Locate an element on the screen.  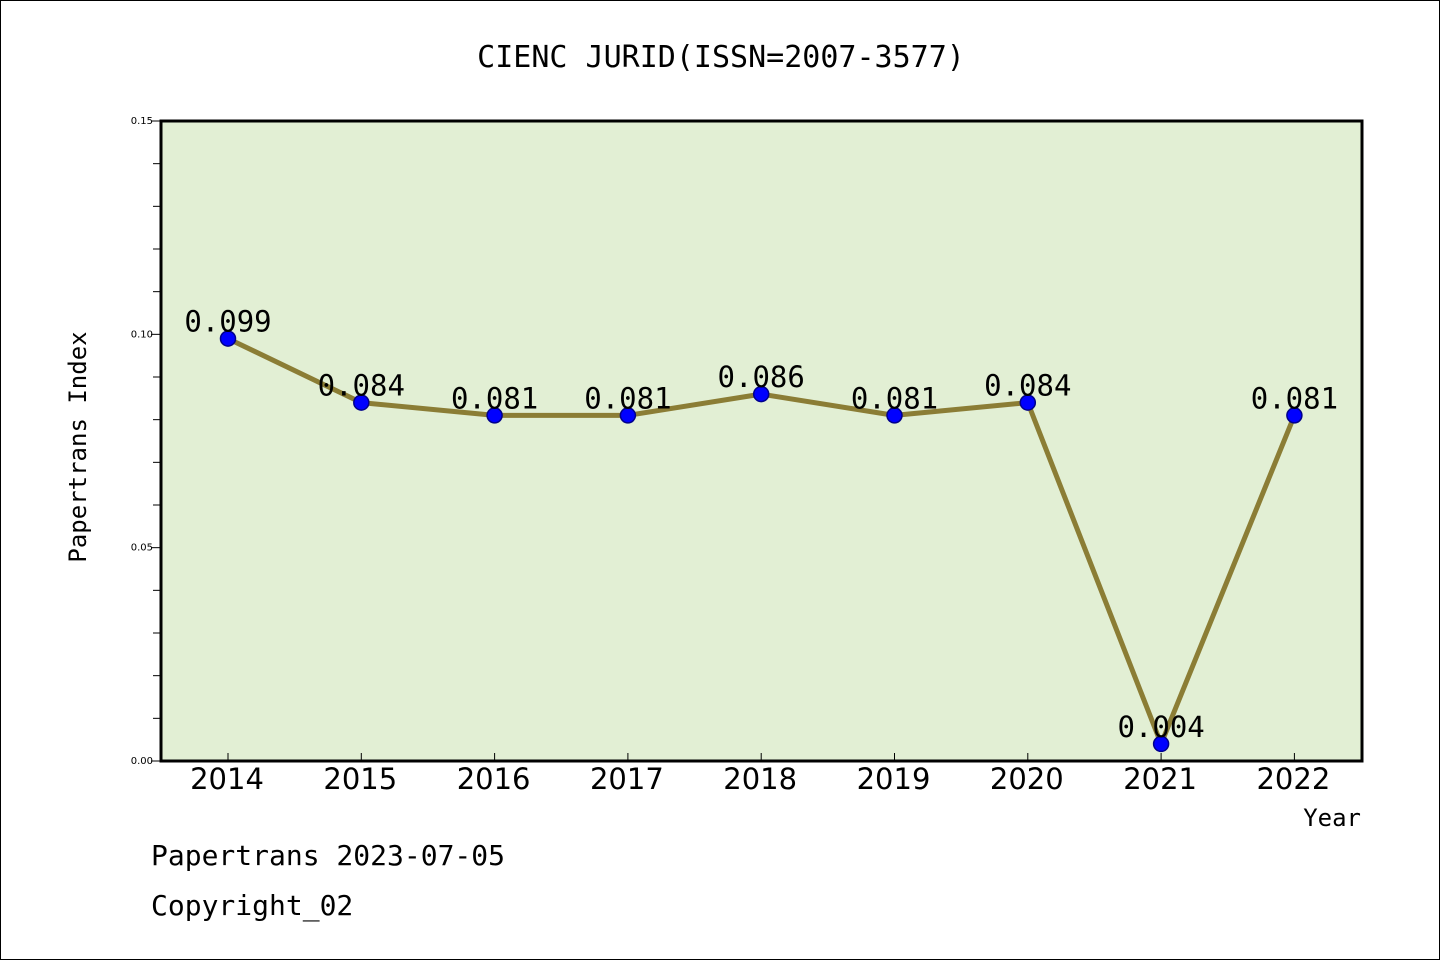
x-axis-label: Year is located at coordinates (1332, 818).